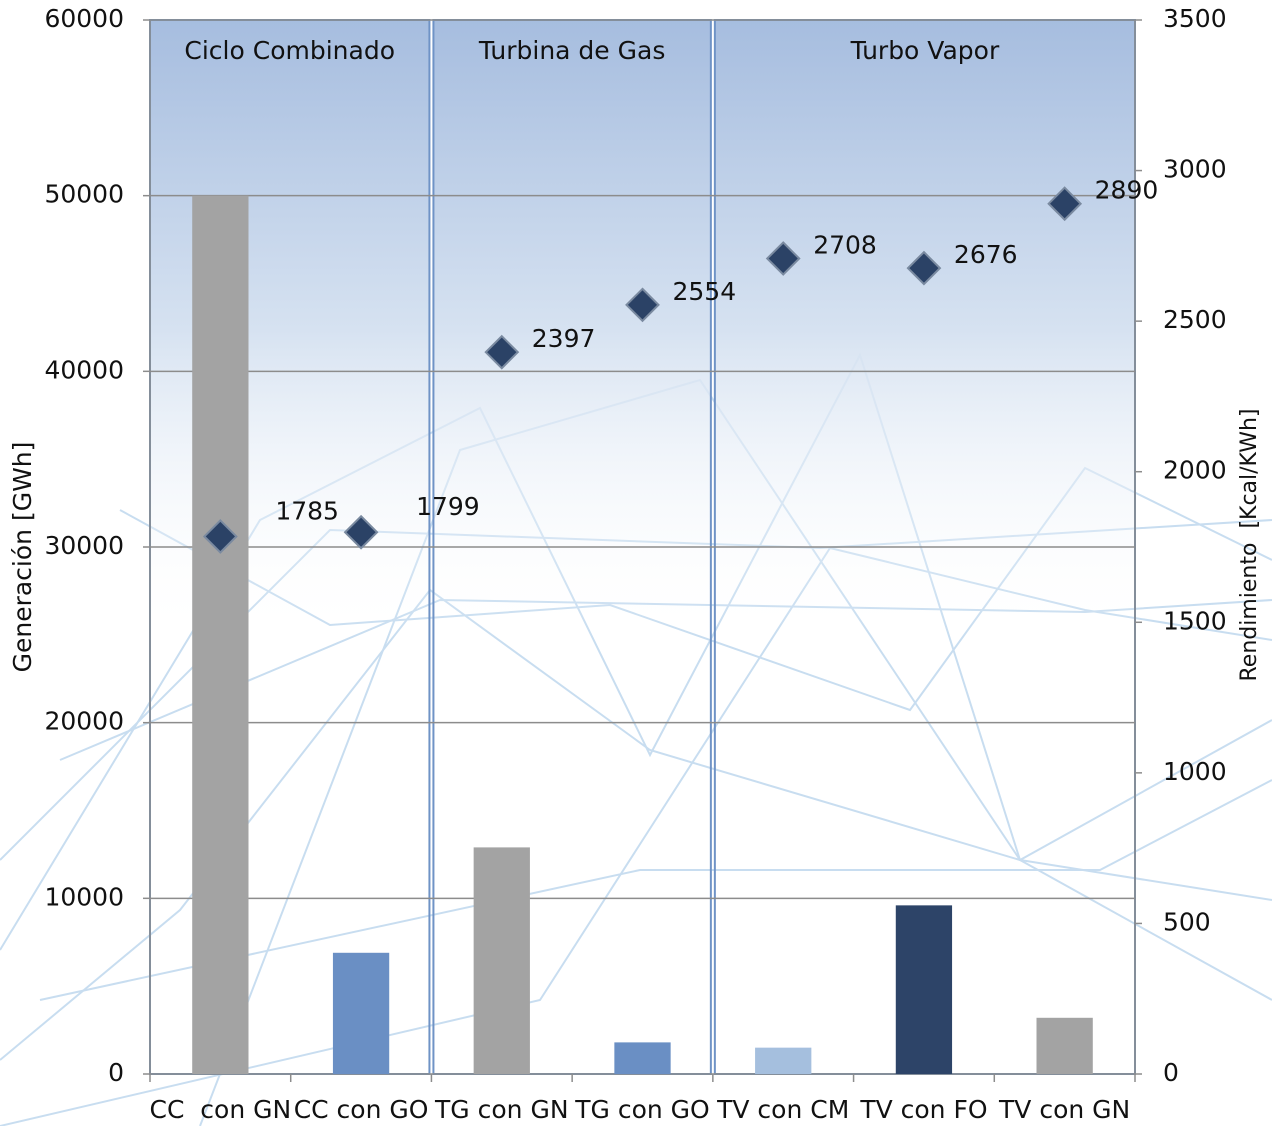 The width and height of the screenshot is (1272, 1126). Describe the element at coordinates (448, 506) in the screenshot. I see `data-label: 1799` at that location.